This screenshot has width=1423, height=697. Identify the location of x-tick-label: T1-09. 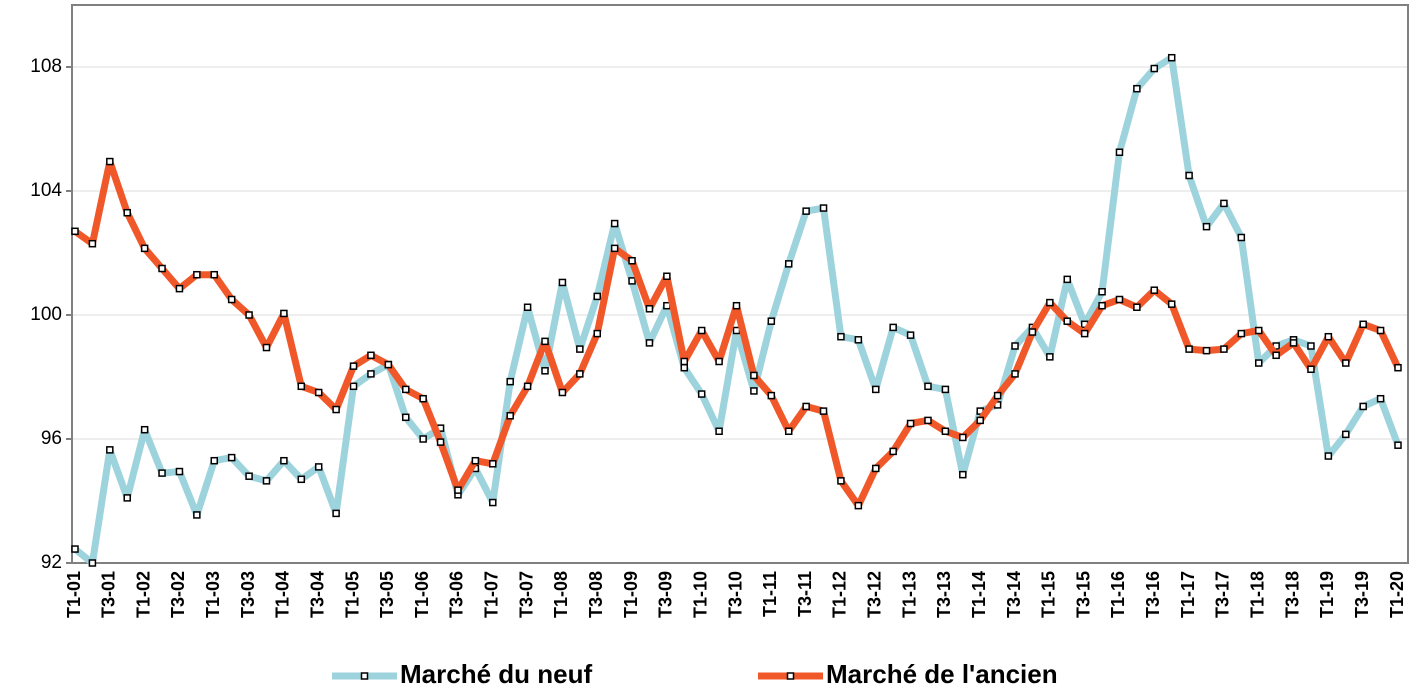
(631, 594).